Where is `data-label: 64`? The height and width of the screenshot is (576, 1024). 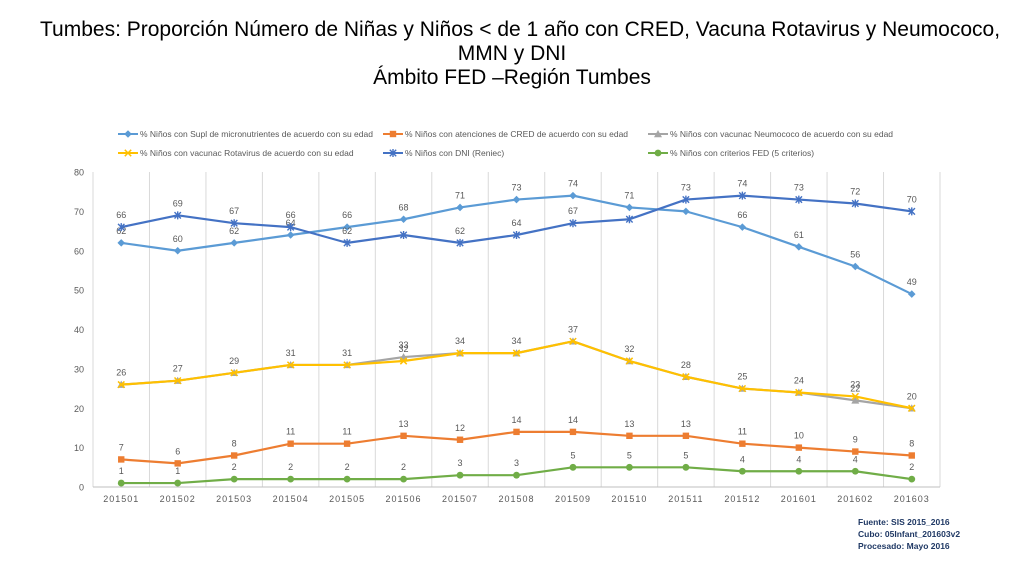
data-label: 64 is located at coordinates (291, 223).